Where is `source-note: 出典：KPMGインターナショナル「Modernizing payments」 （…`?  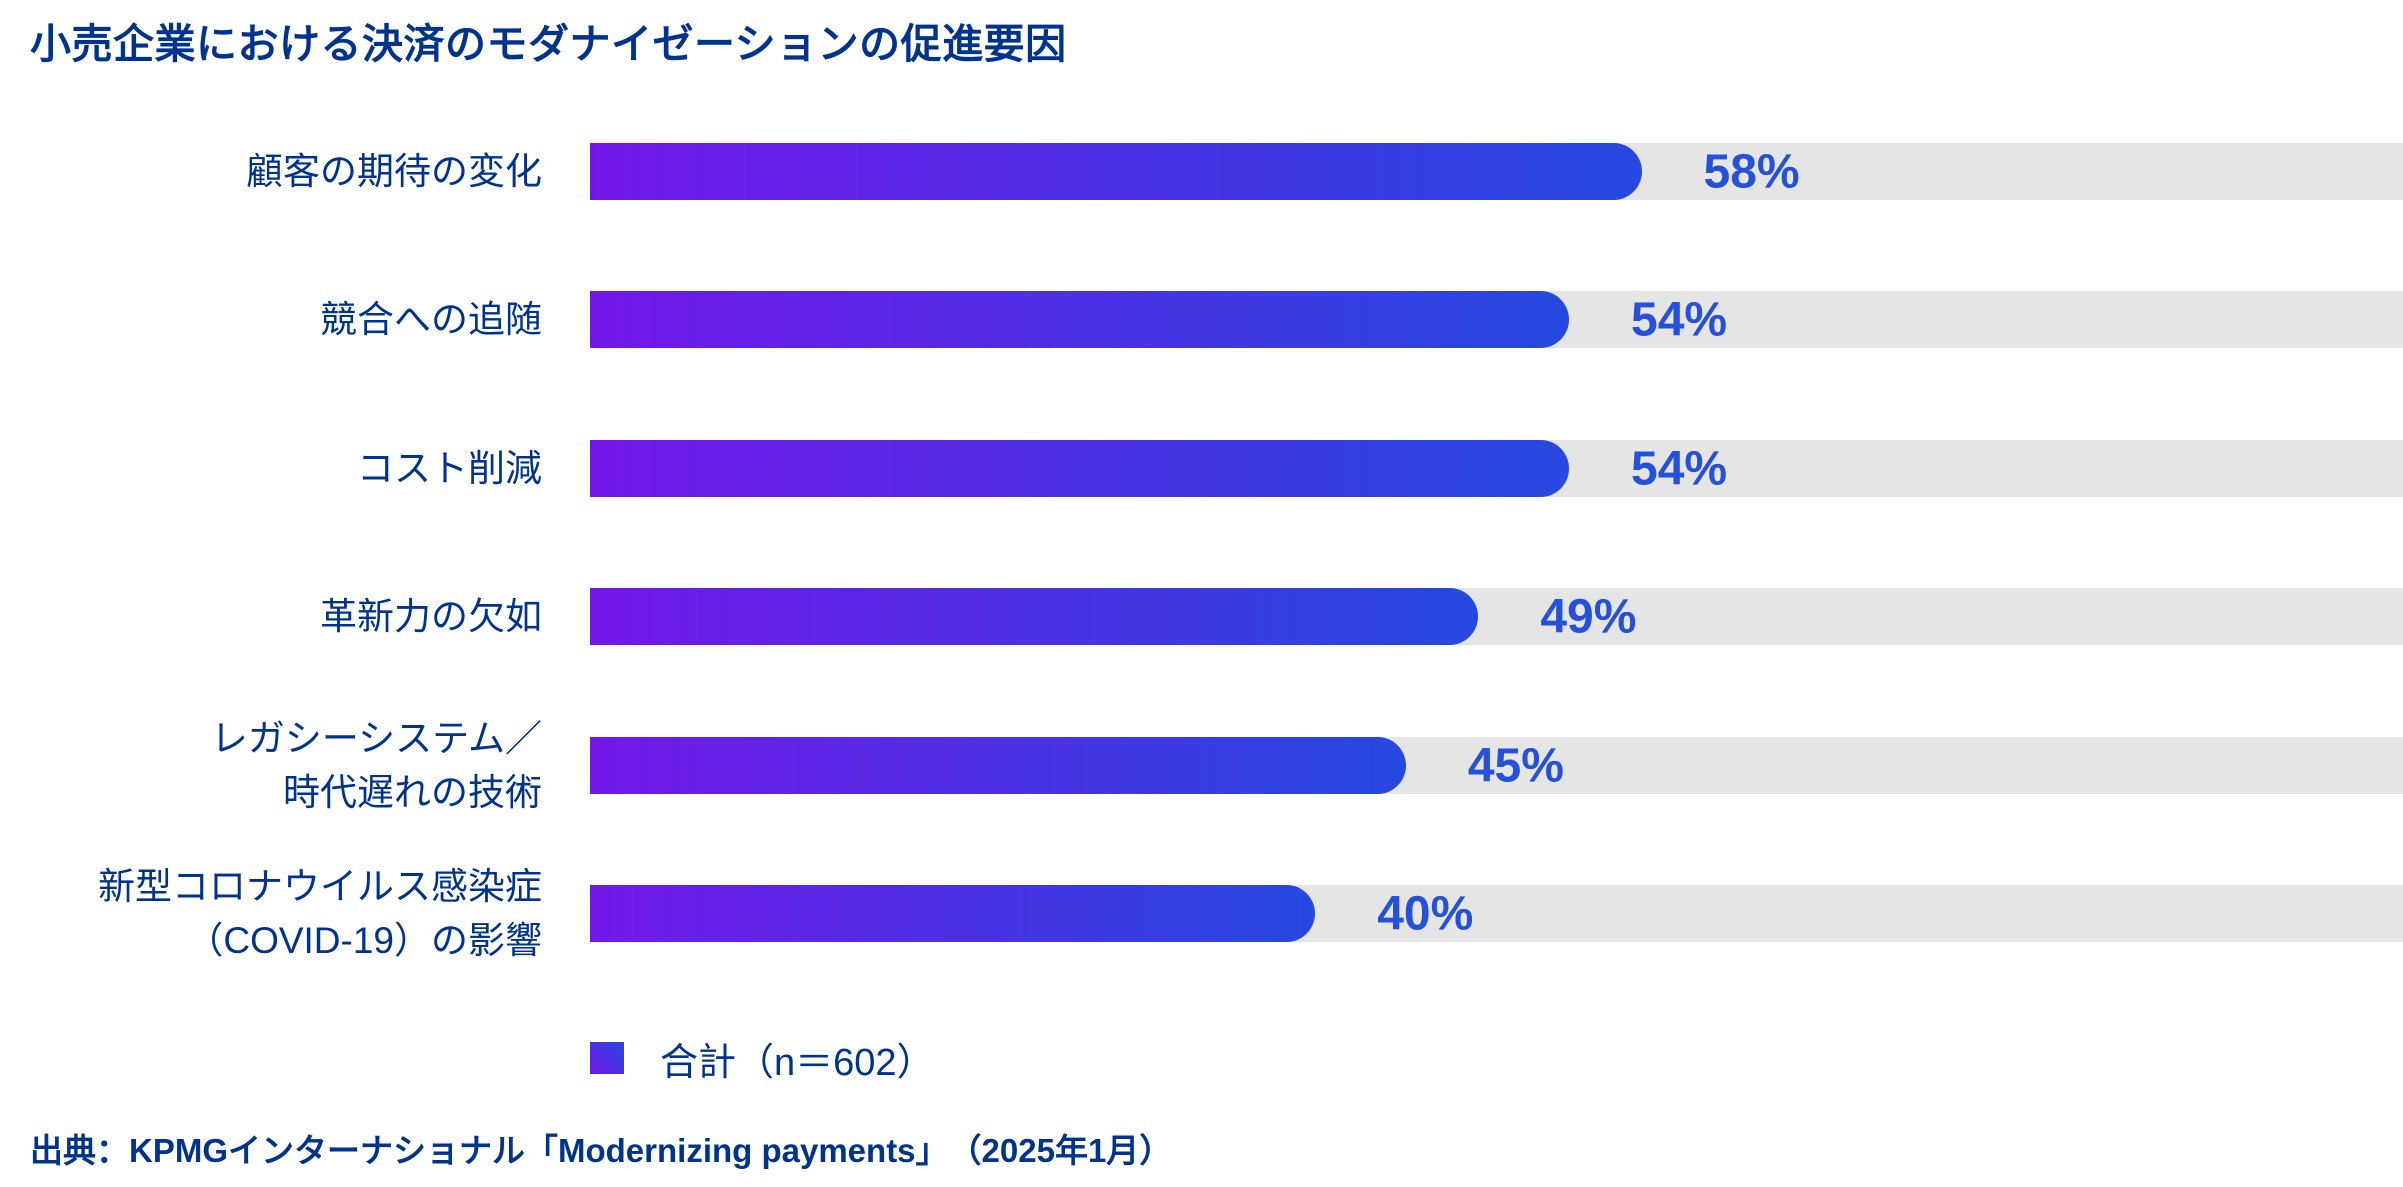
source-note: 出典：KPMGインターナショナル「Modernizing payments」 （… is located at coordinates (601, 1150).